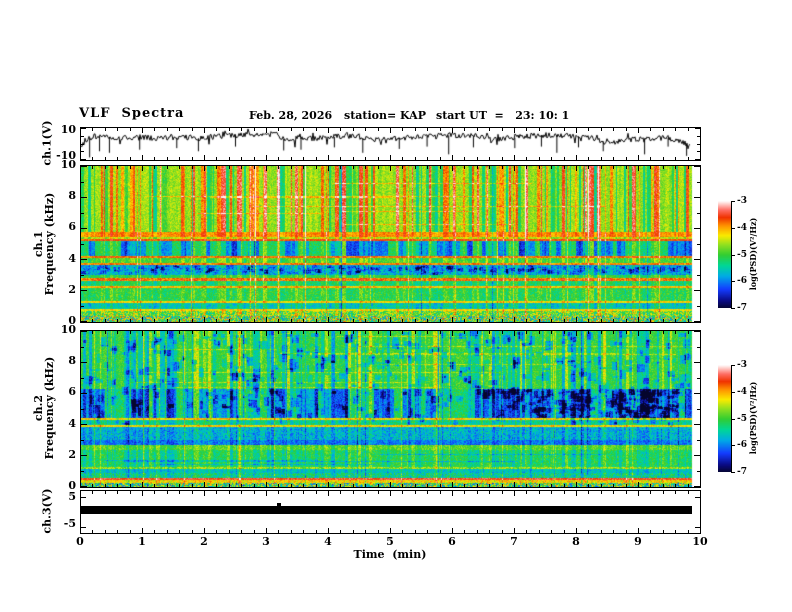  Describe the element at coordinates (742, 201) in the screenshot. I see `colorbar-tick-label: -3` at that location.